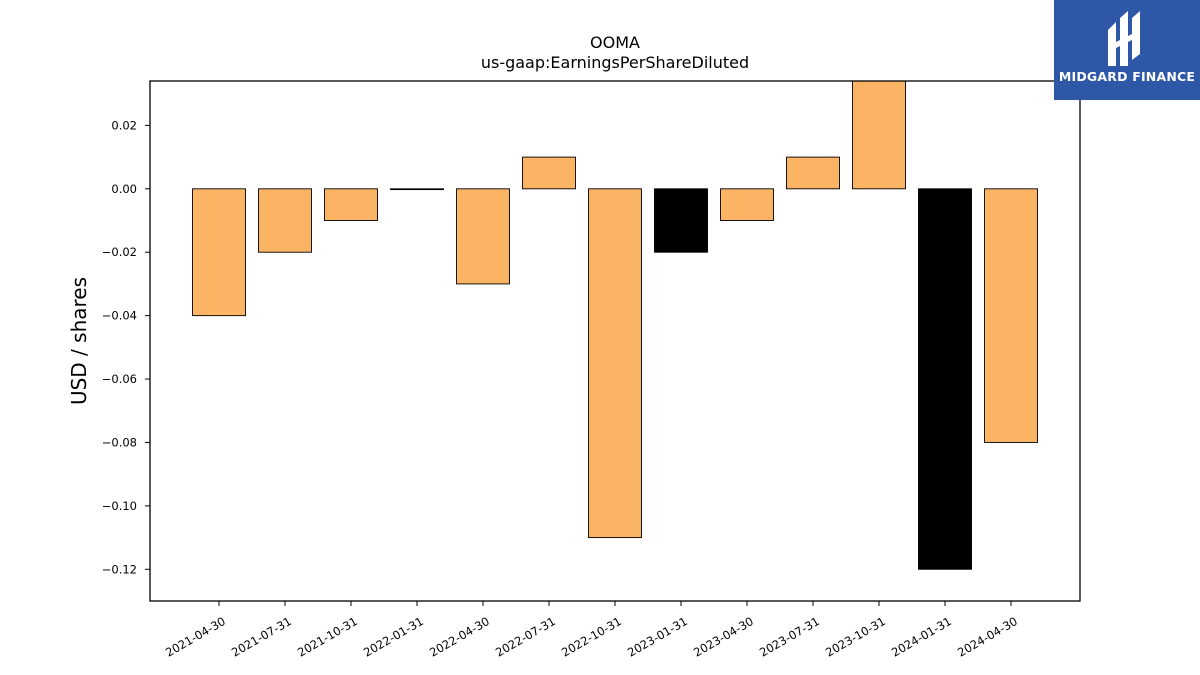 The height and width of the screenshot is (675, 1200). What do you see at coordinates (615, 42) in the screenshot?
I see `chart-title: OOMA` at bounding box center [615, 42].